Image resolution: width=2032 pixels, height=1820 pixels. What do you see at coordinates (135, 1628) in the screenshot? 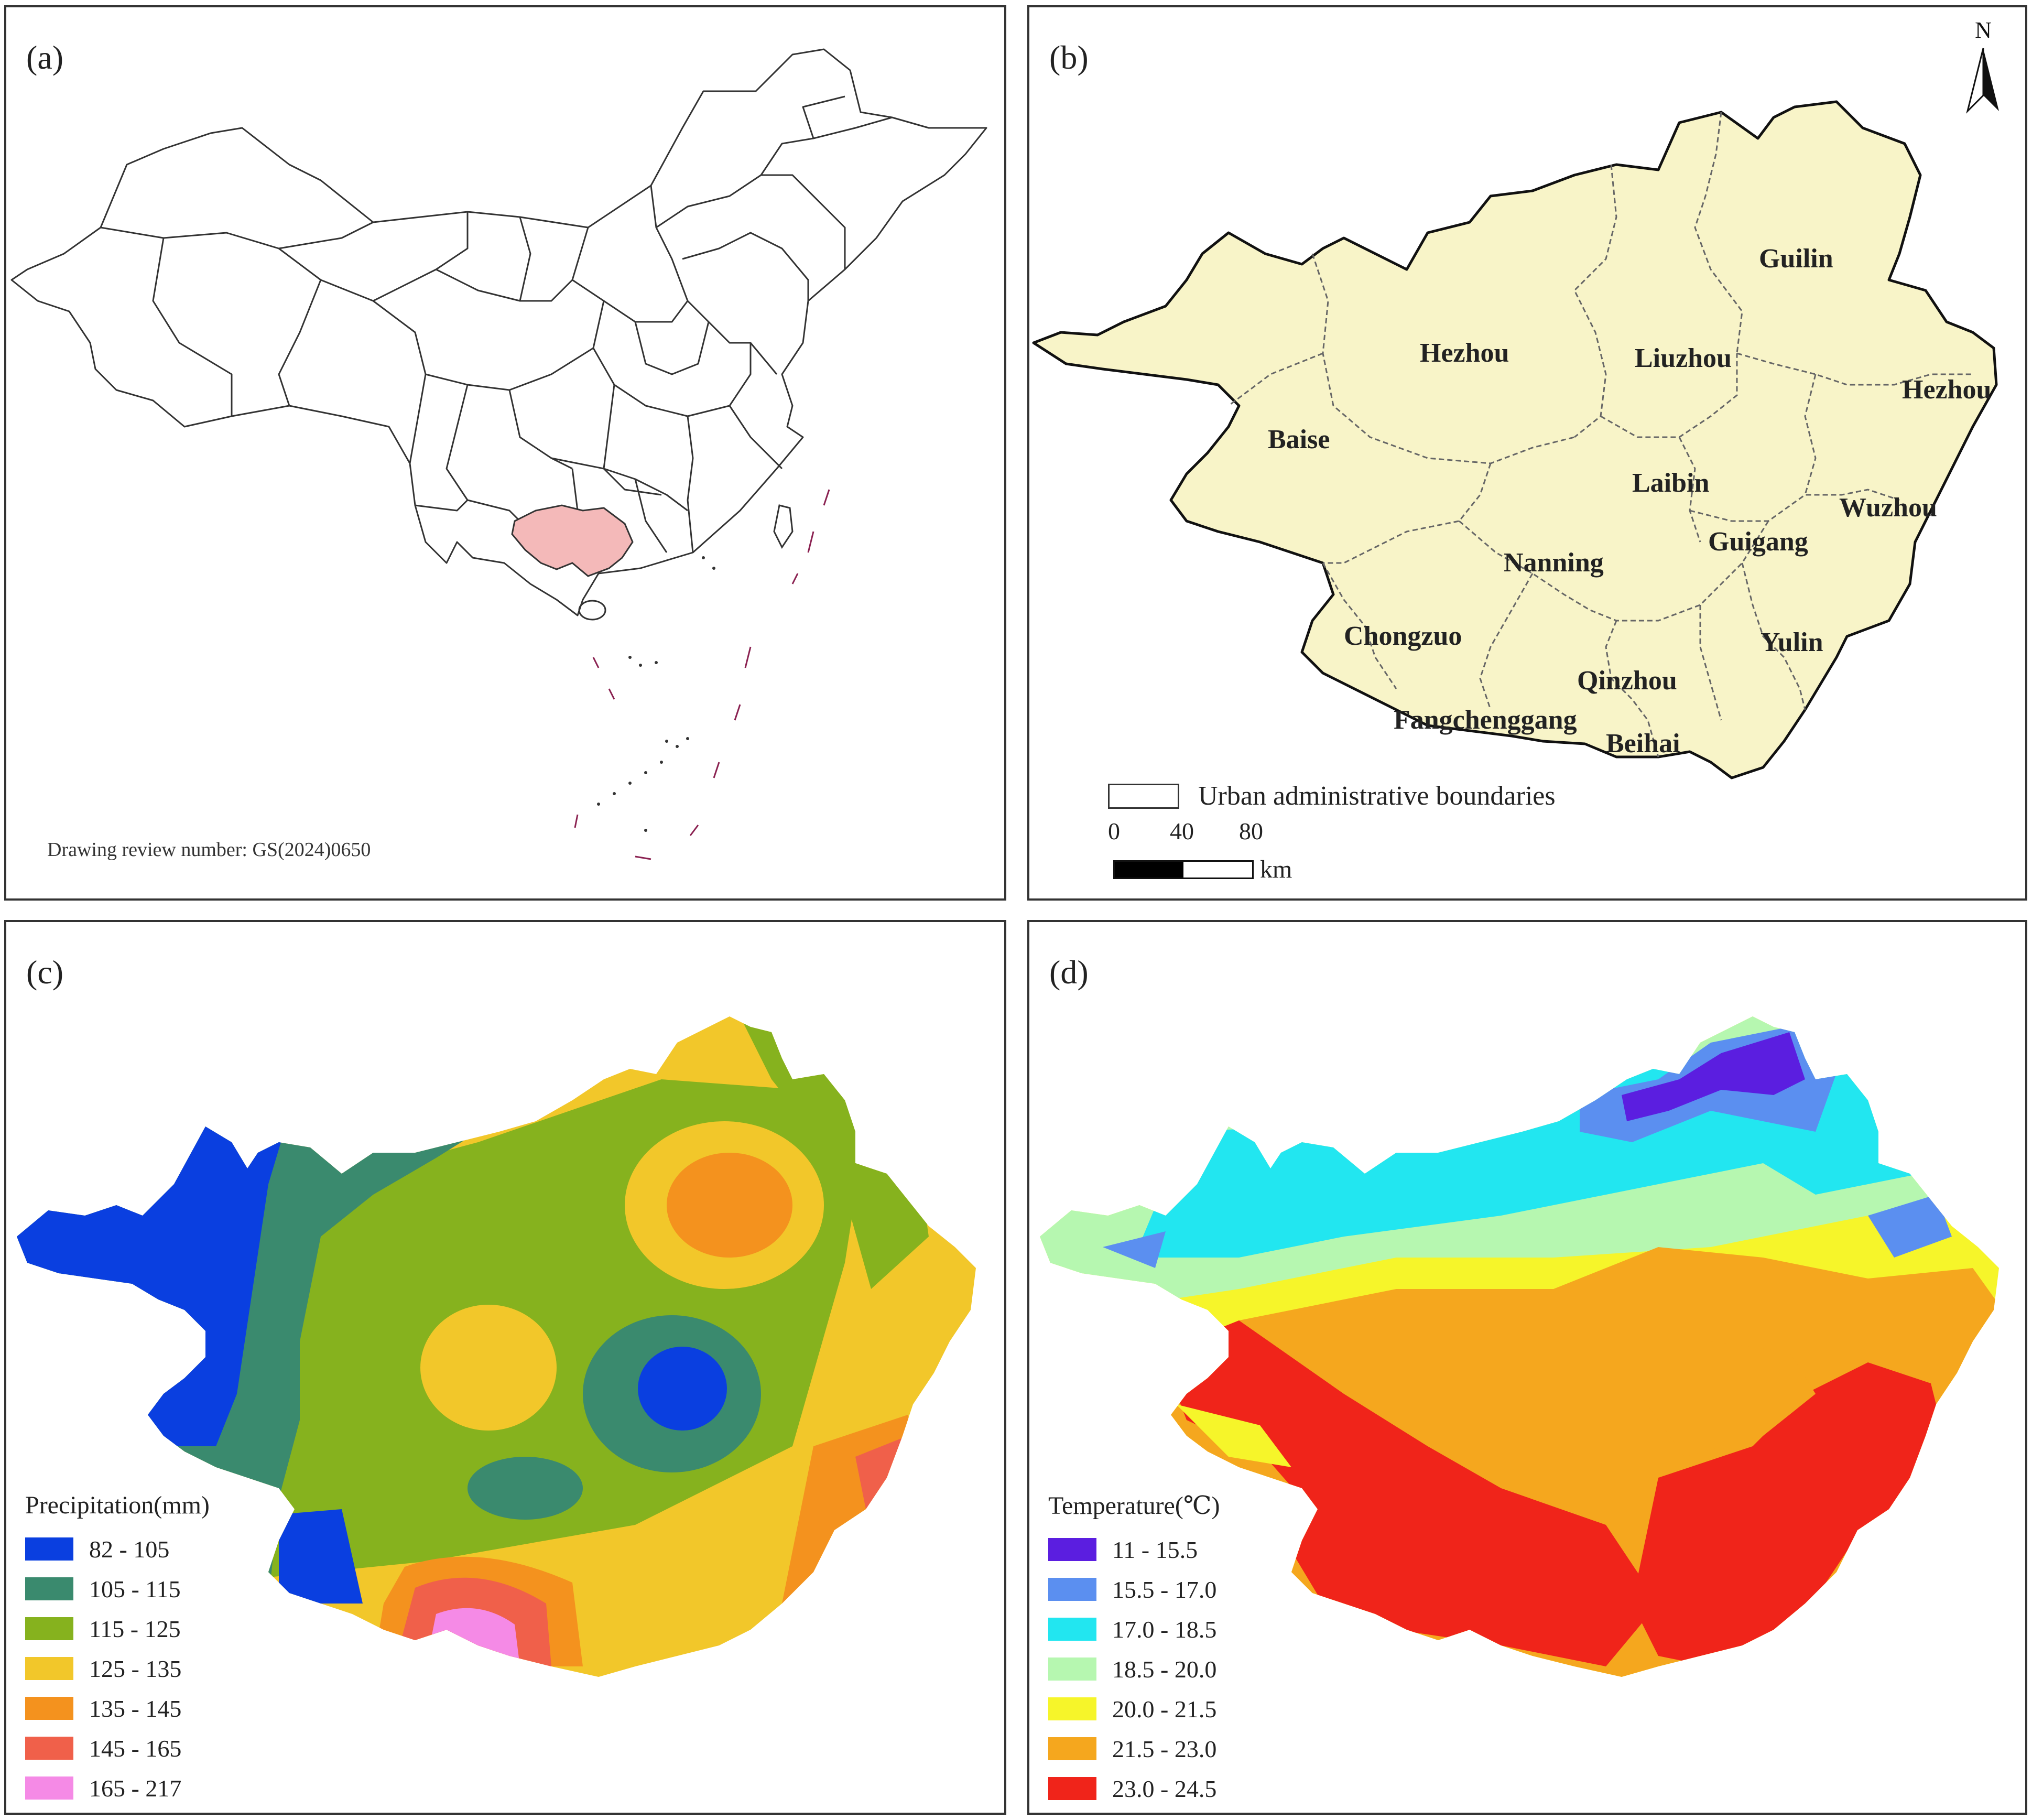
I see `legend-range: 115 - 125` at bounding box center [135, 1628].